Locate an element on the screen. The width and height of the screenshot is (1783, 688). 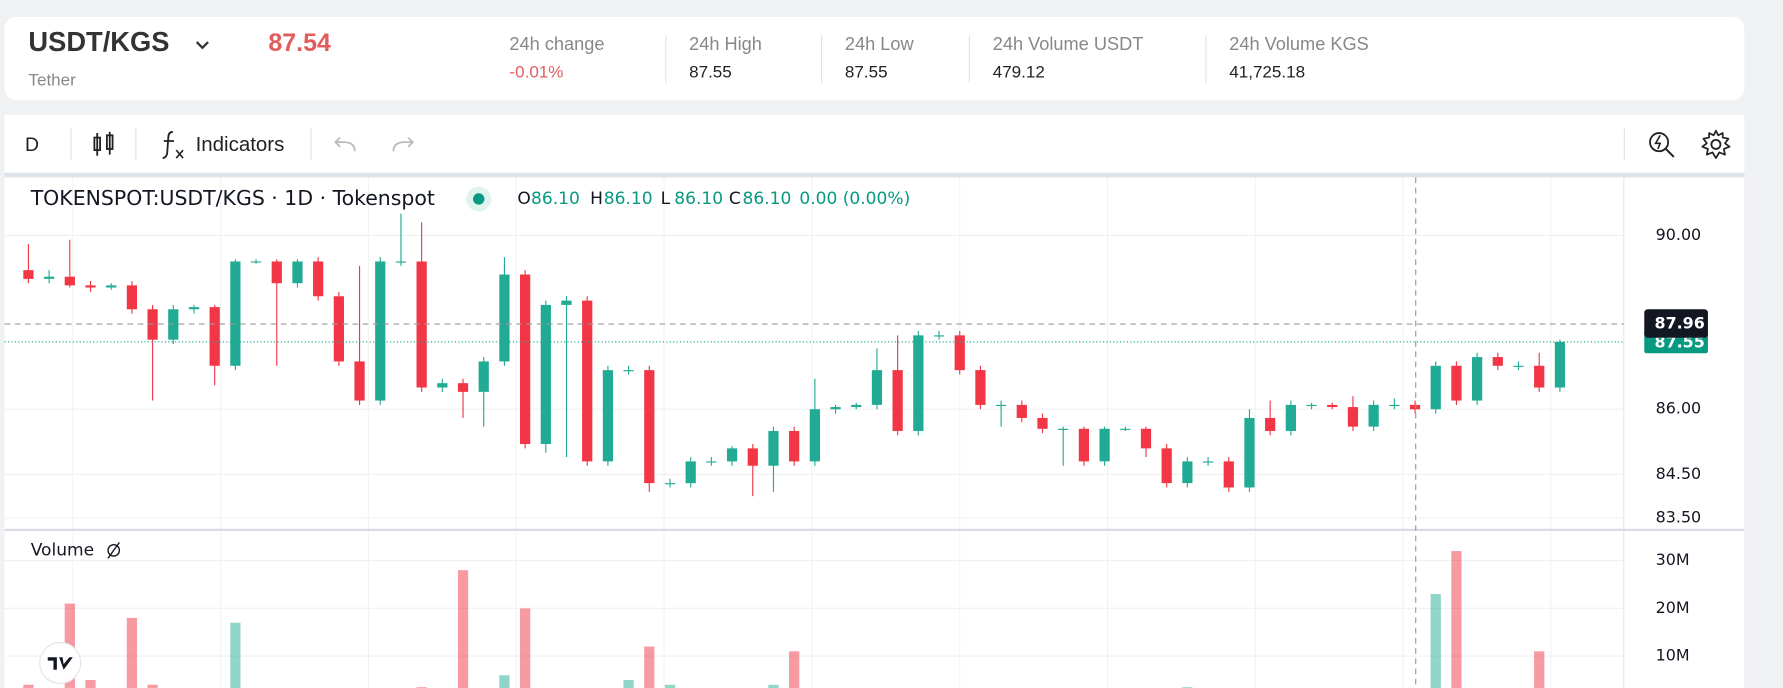
status-dot is located at coordinates (479, 199).